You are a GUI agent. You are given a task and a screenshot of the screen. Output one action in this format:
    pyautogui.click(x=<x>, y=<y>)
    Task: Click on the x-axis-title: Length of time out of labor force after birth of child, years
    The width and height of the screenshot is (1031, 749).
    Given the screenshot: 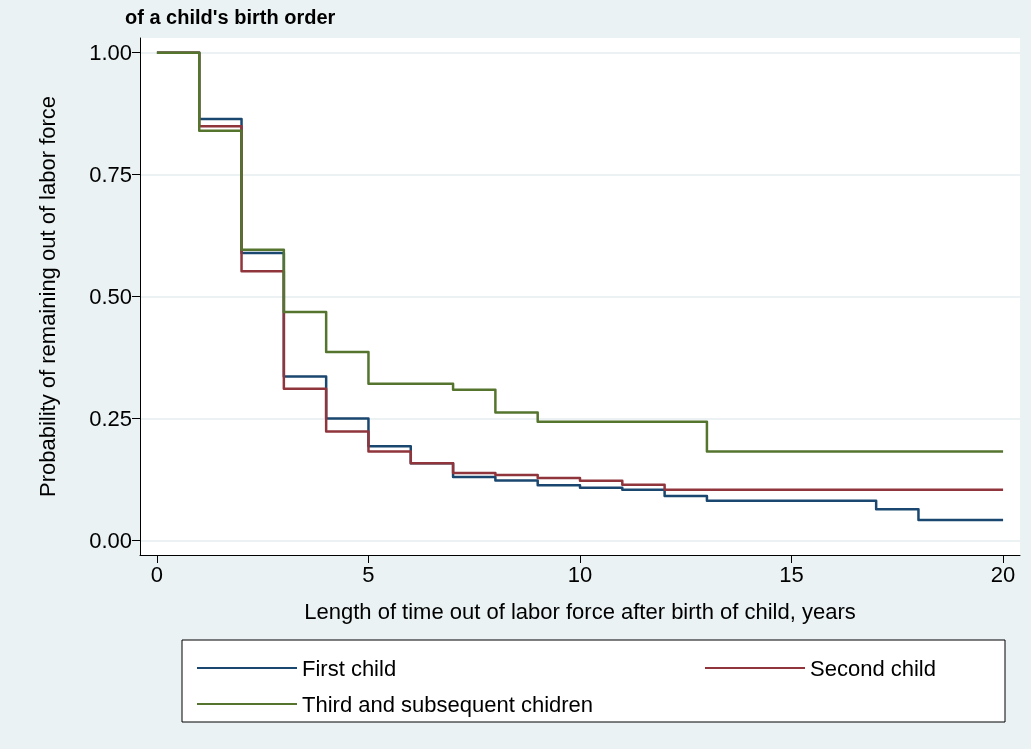 What is the action you would take?
    pyautogui.click(x=580, y=611)
    